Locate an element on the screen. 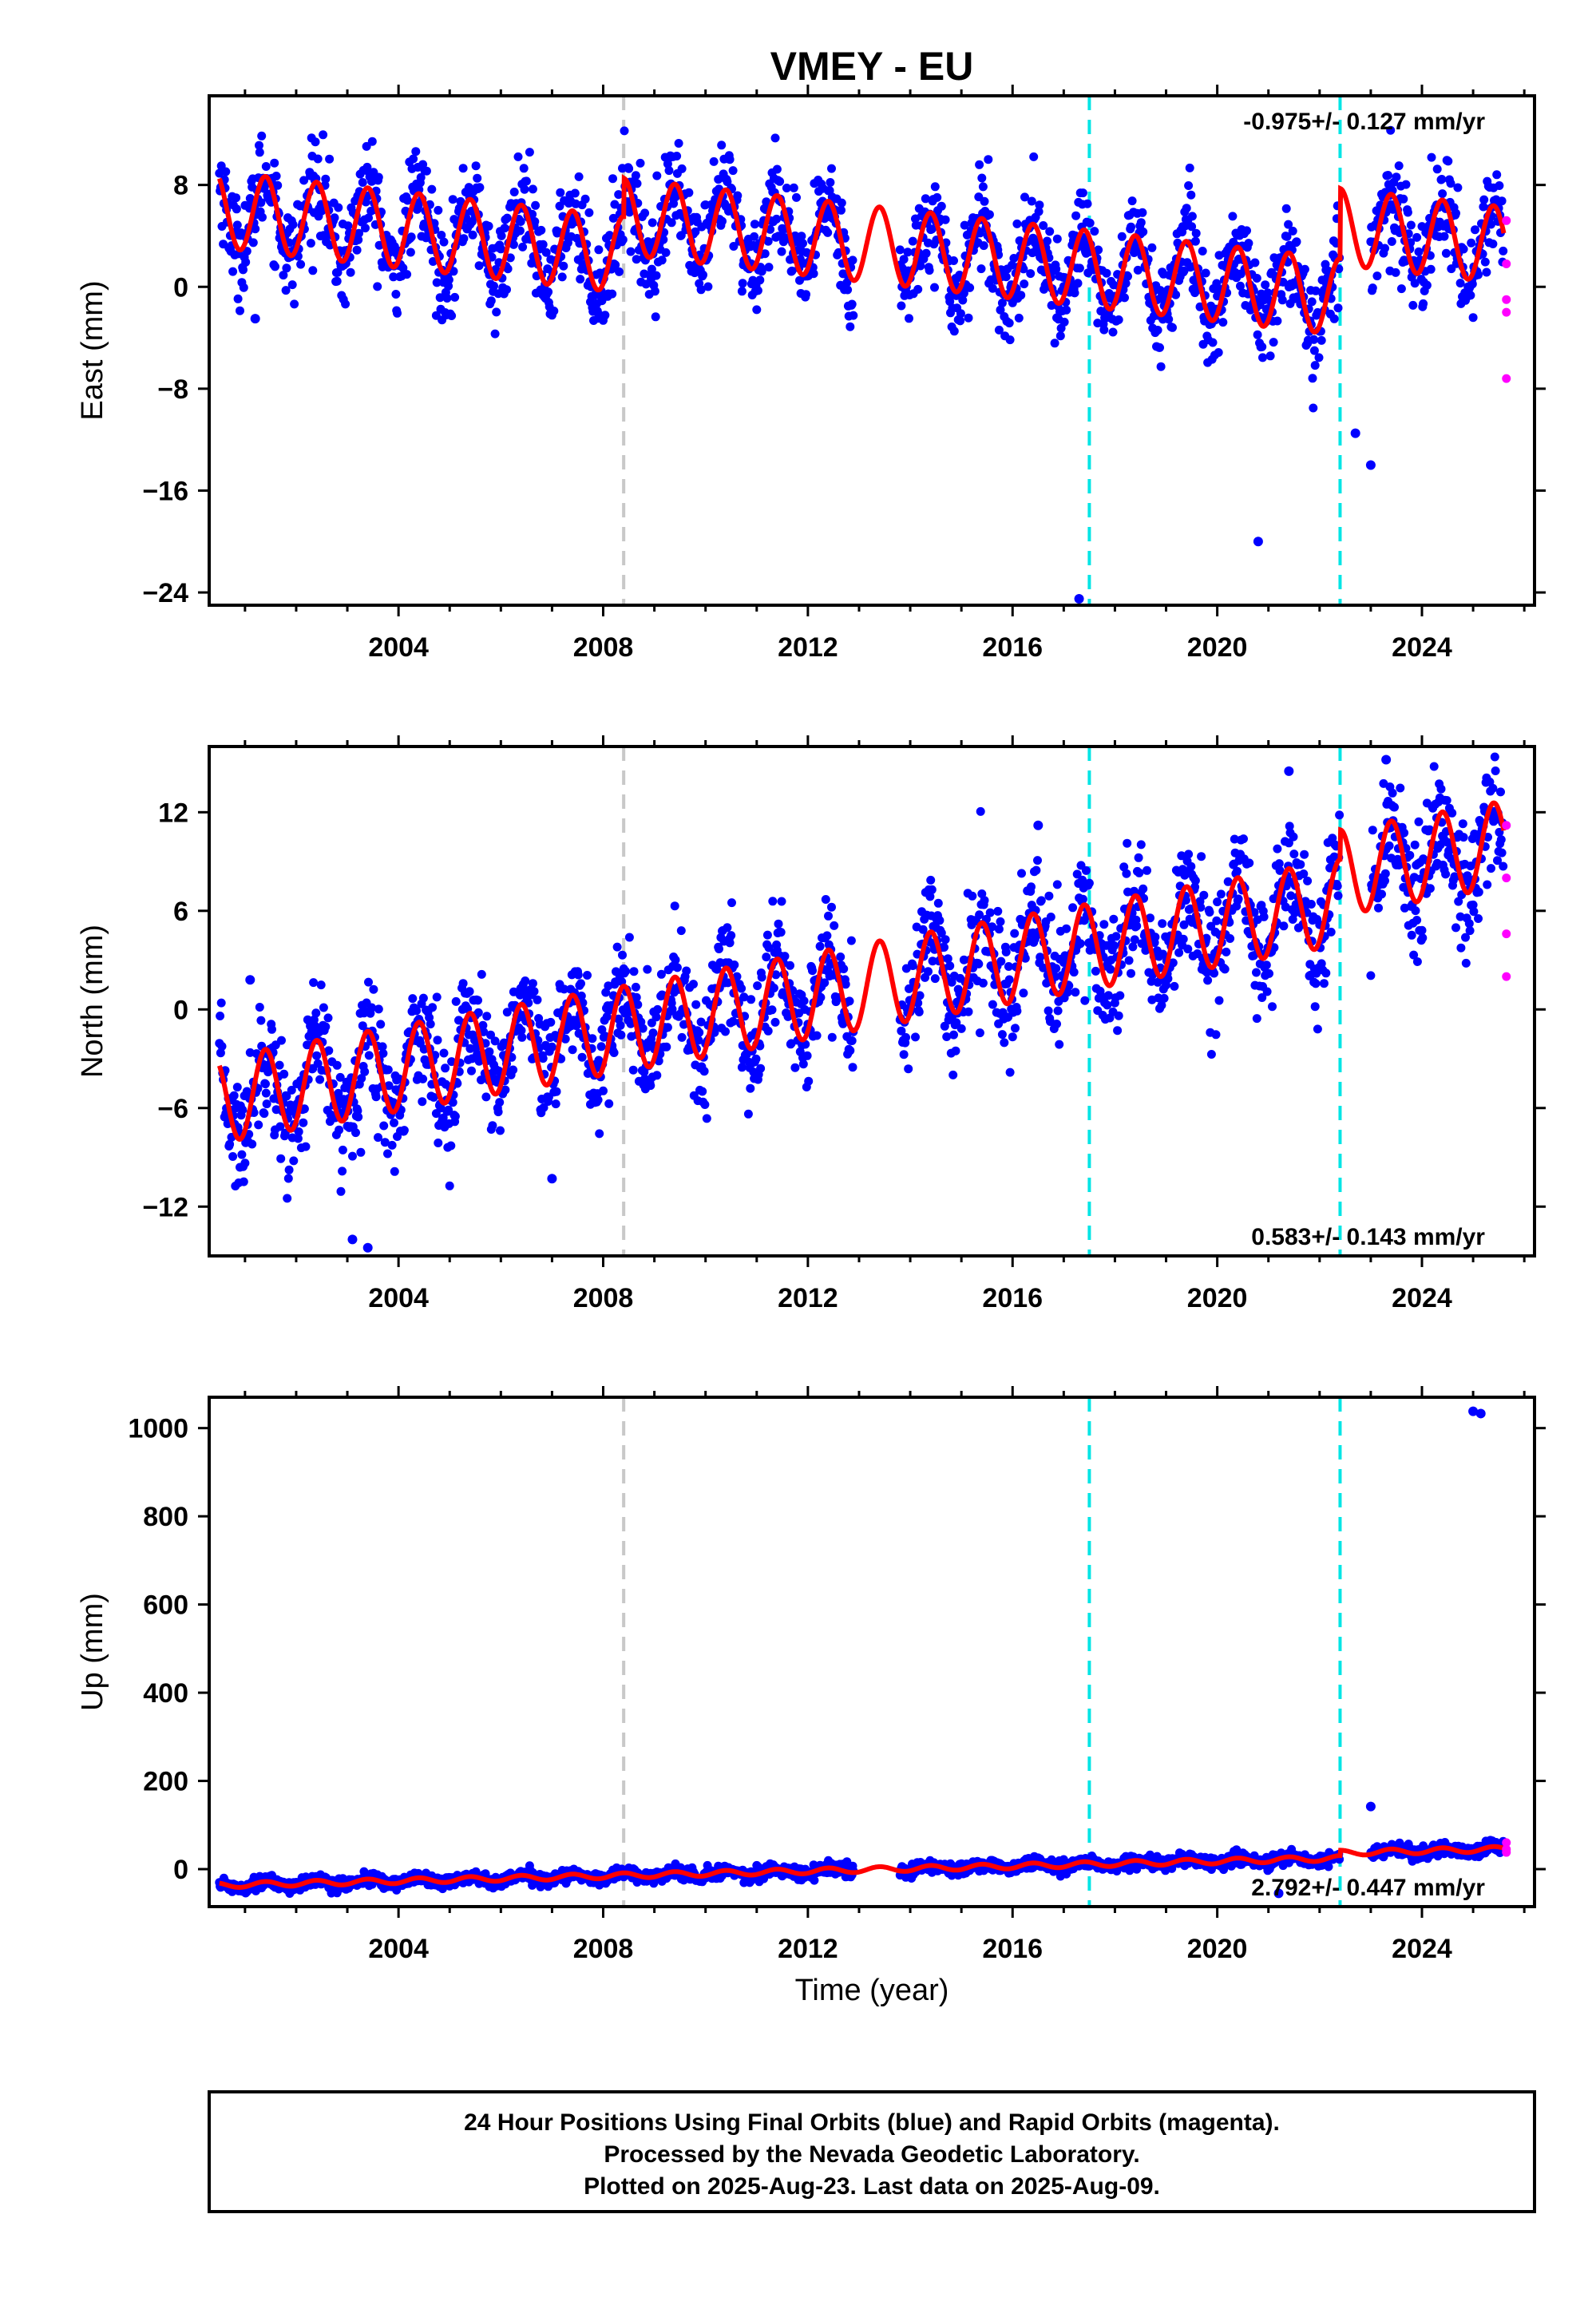 Image resolution: width=1596 pixels, height=2317 pixels. east-y-tick-label: 8 is located at coordinates (180, 186).